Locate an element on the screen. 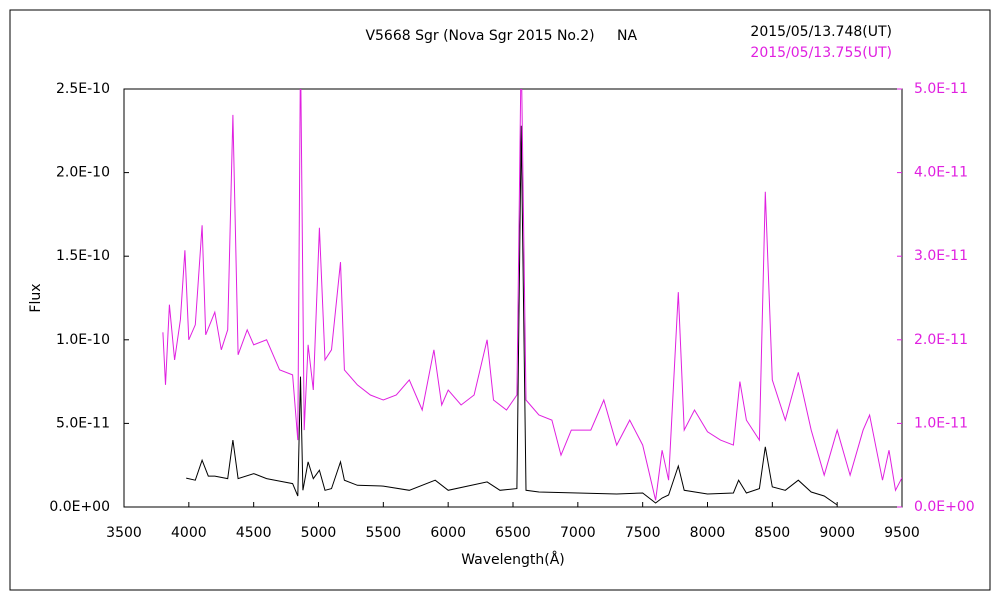 The image size is (1000, 600). x-tick-label: 9000 is located at coordinates (837, 533).